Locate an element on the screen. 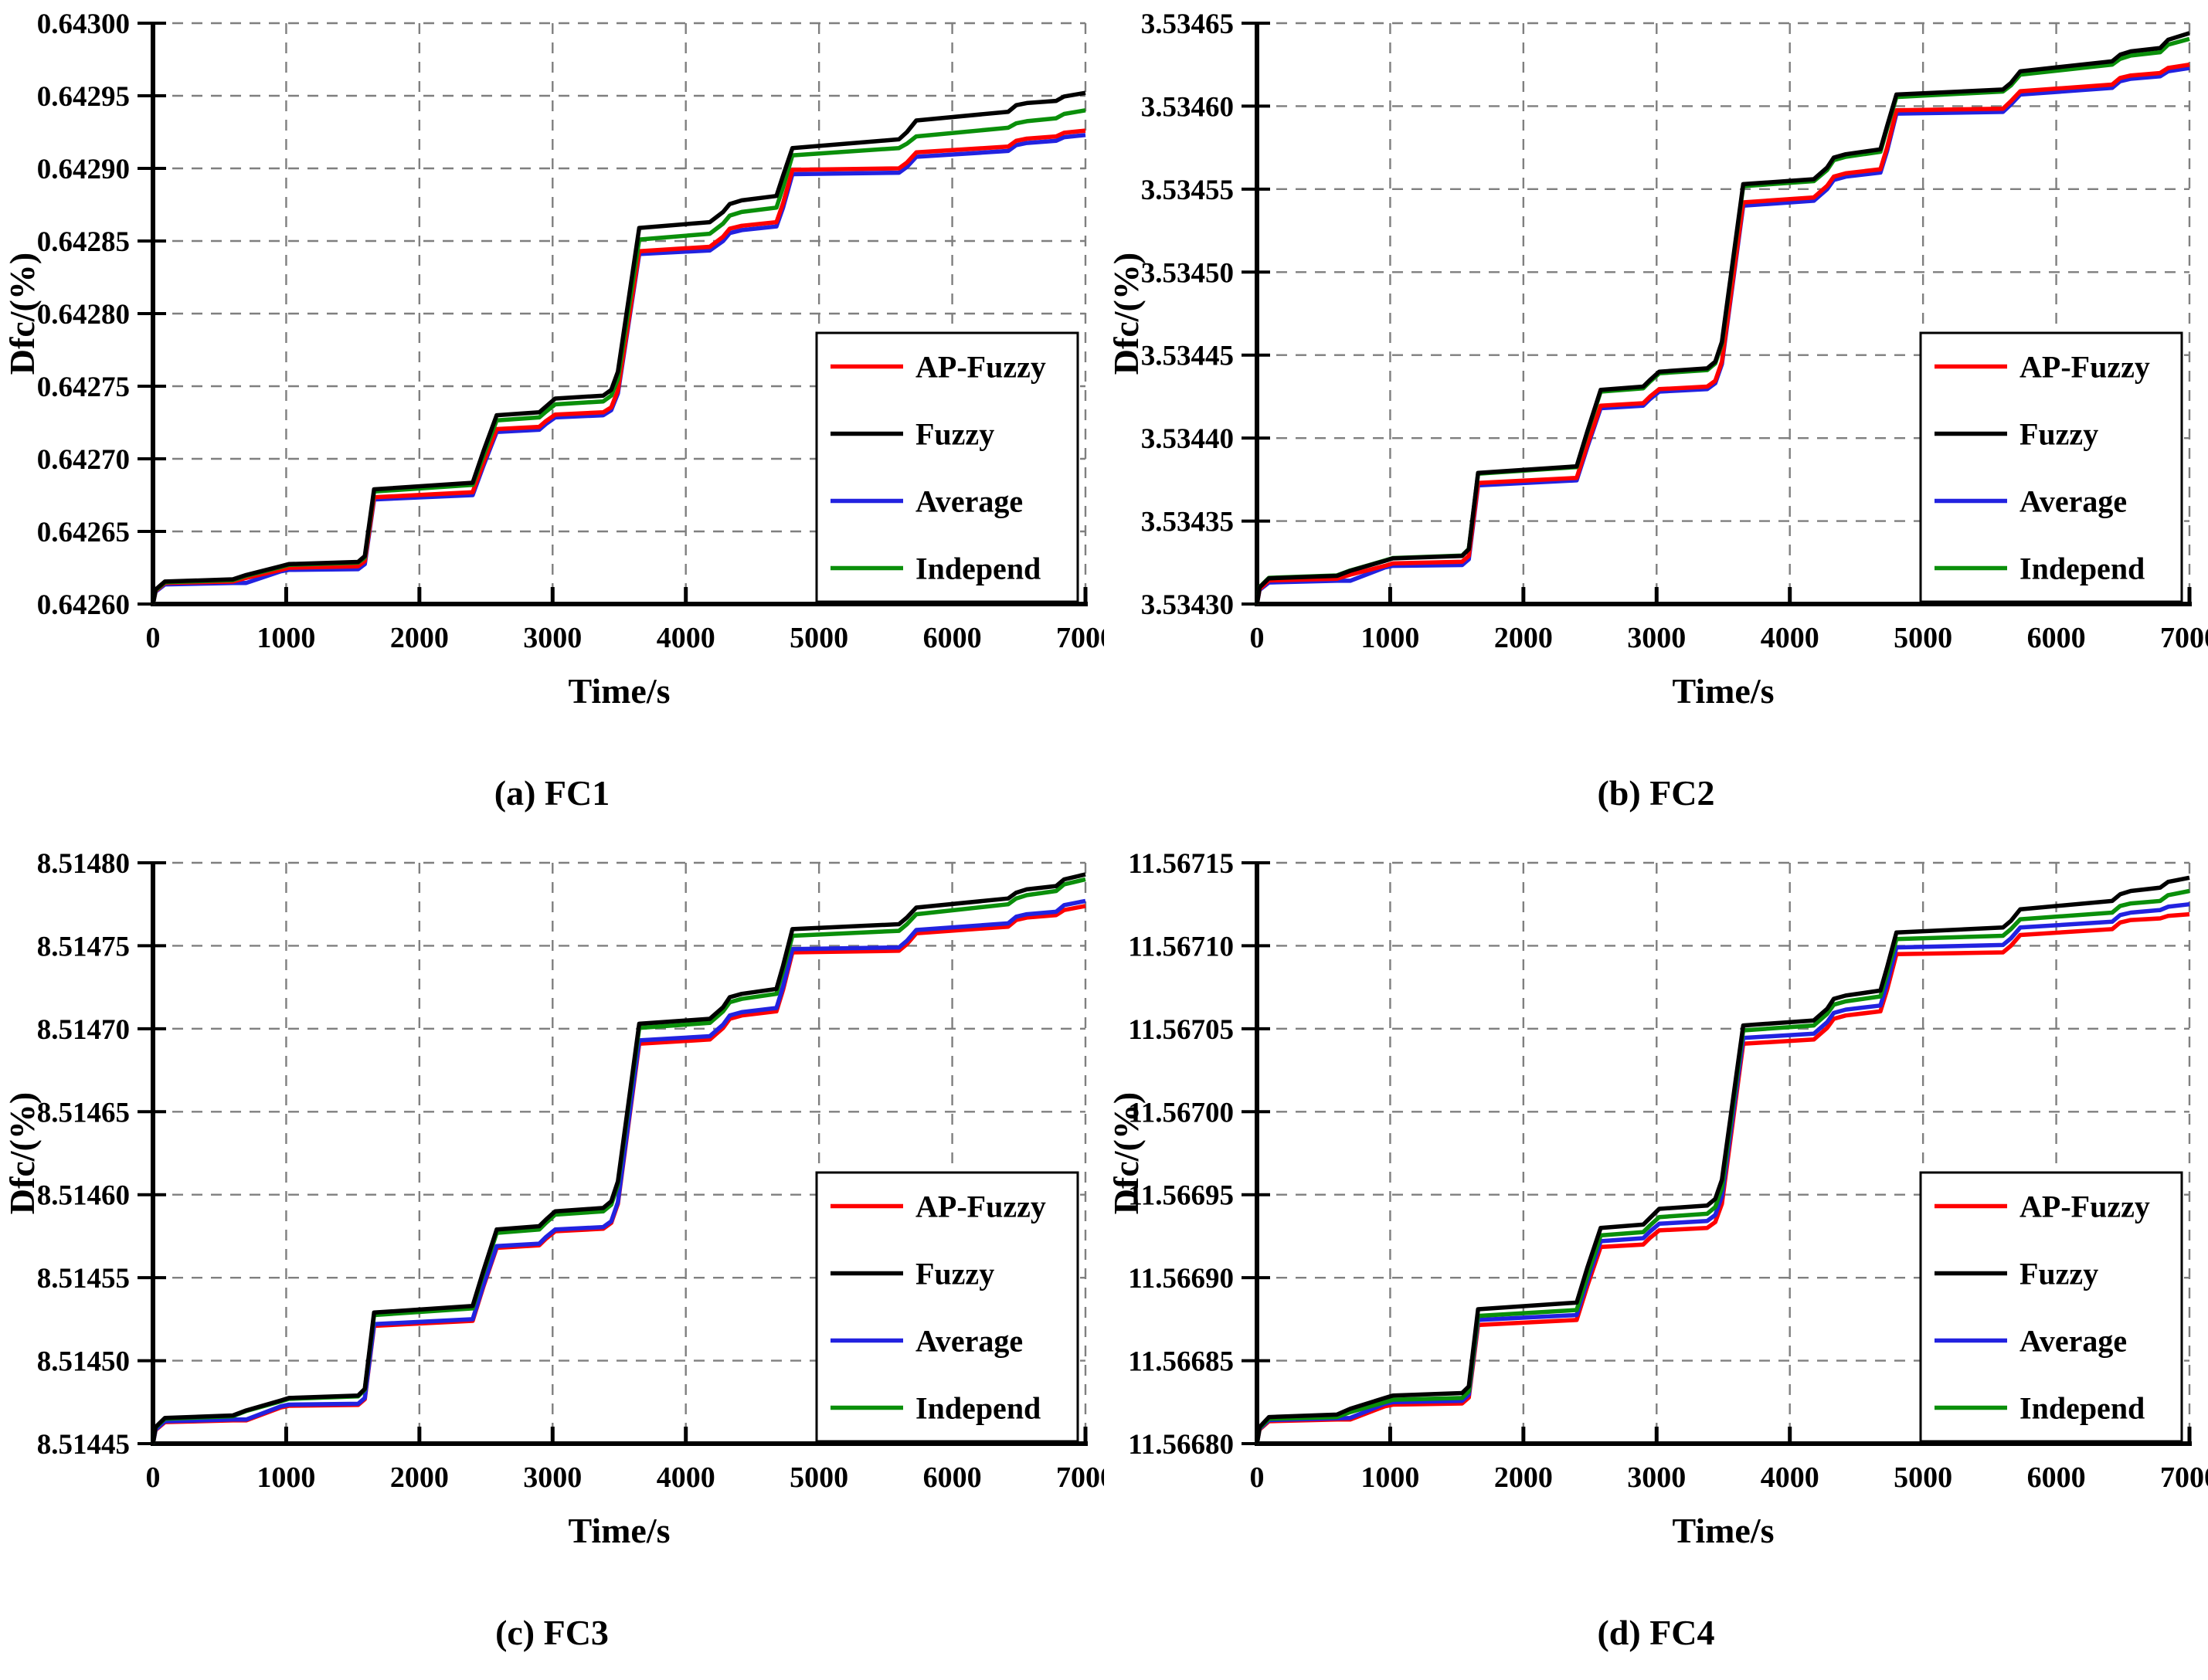 This screenshot has height=1680, width=2208. gridlines is located at coordinates (620, 313).